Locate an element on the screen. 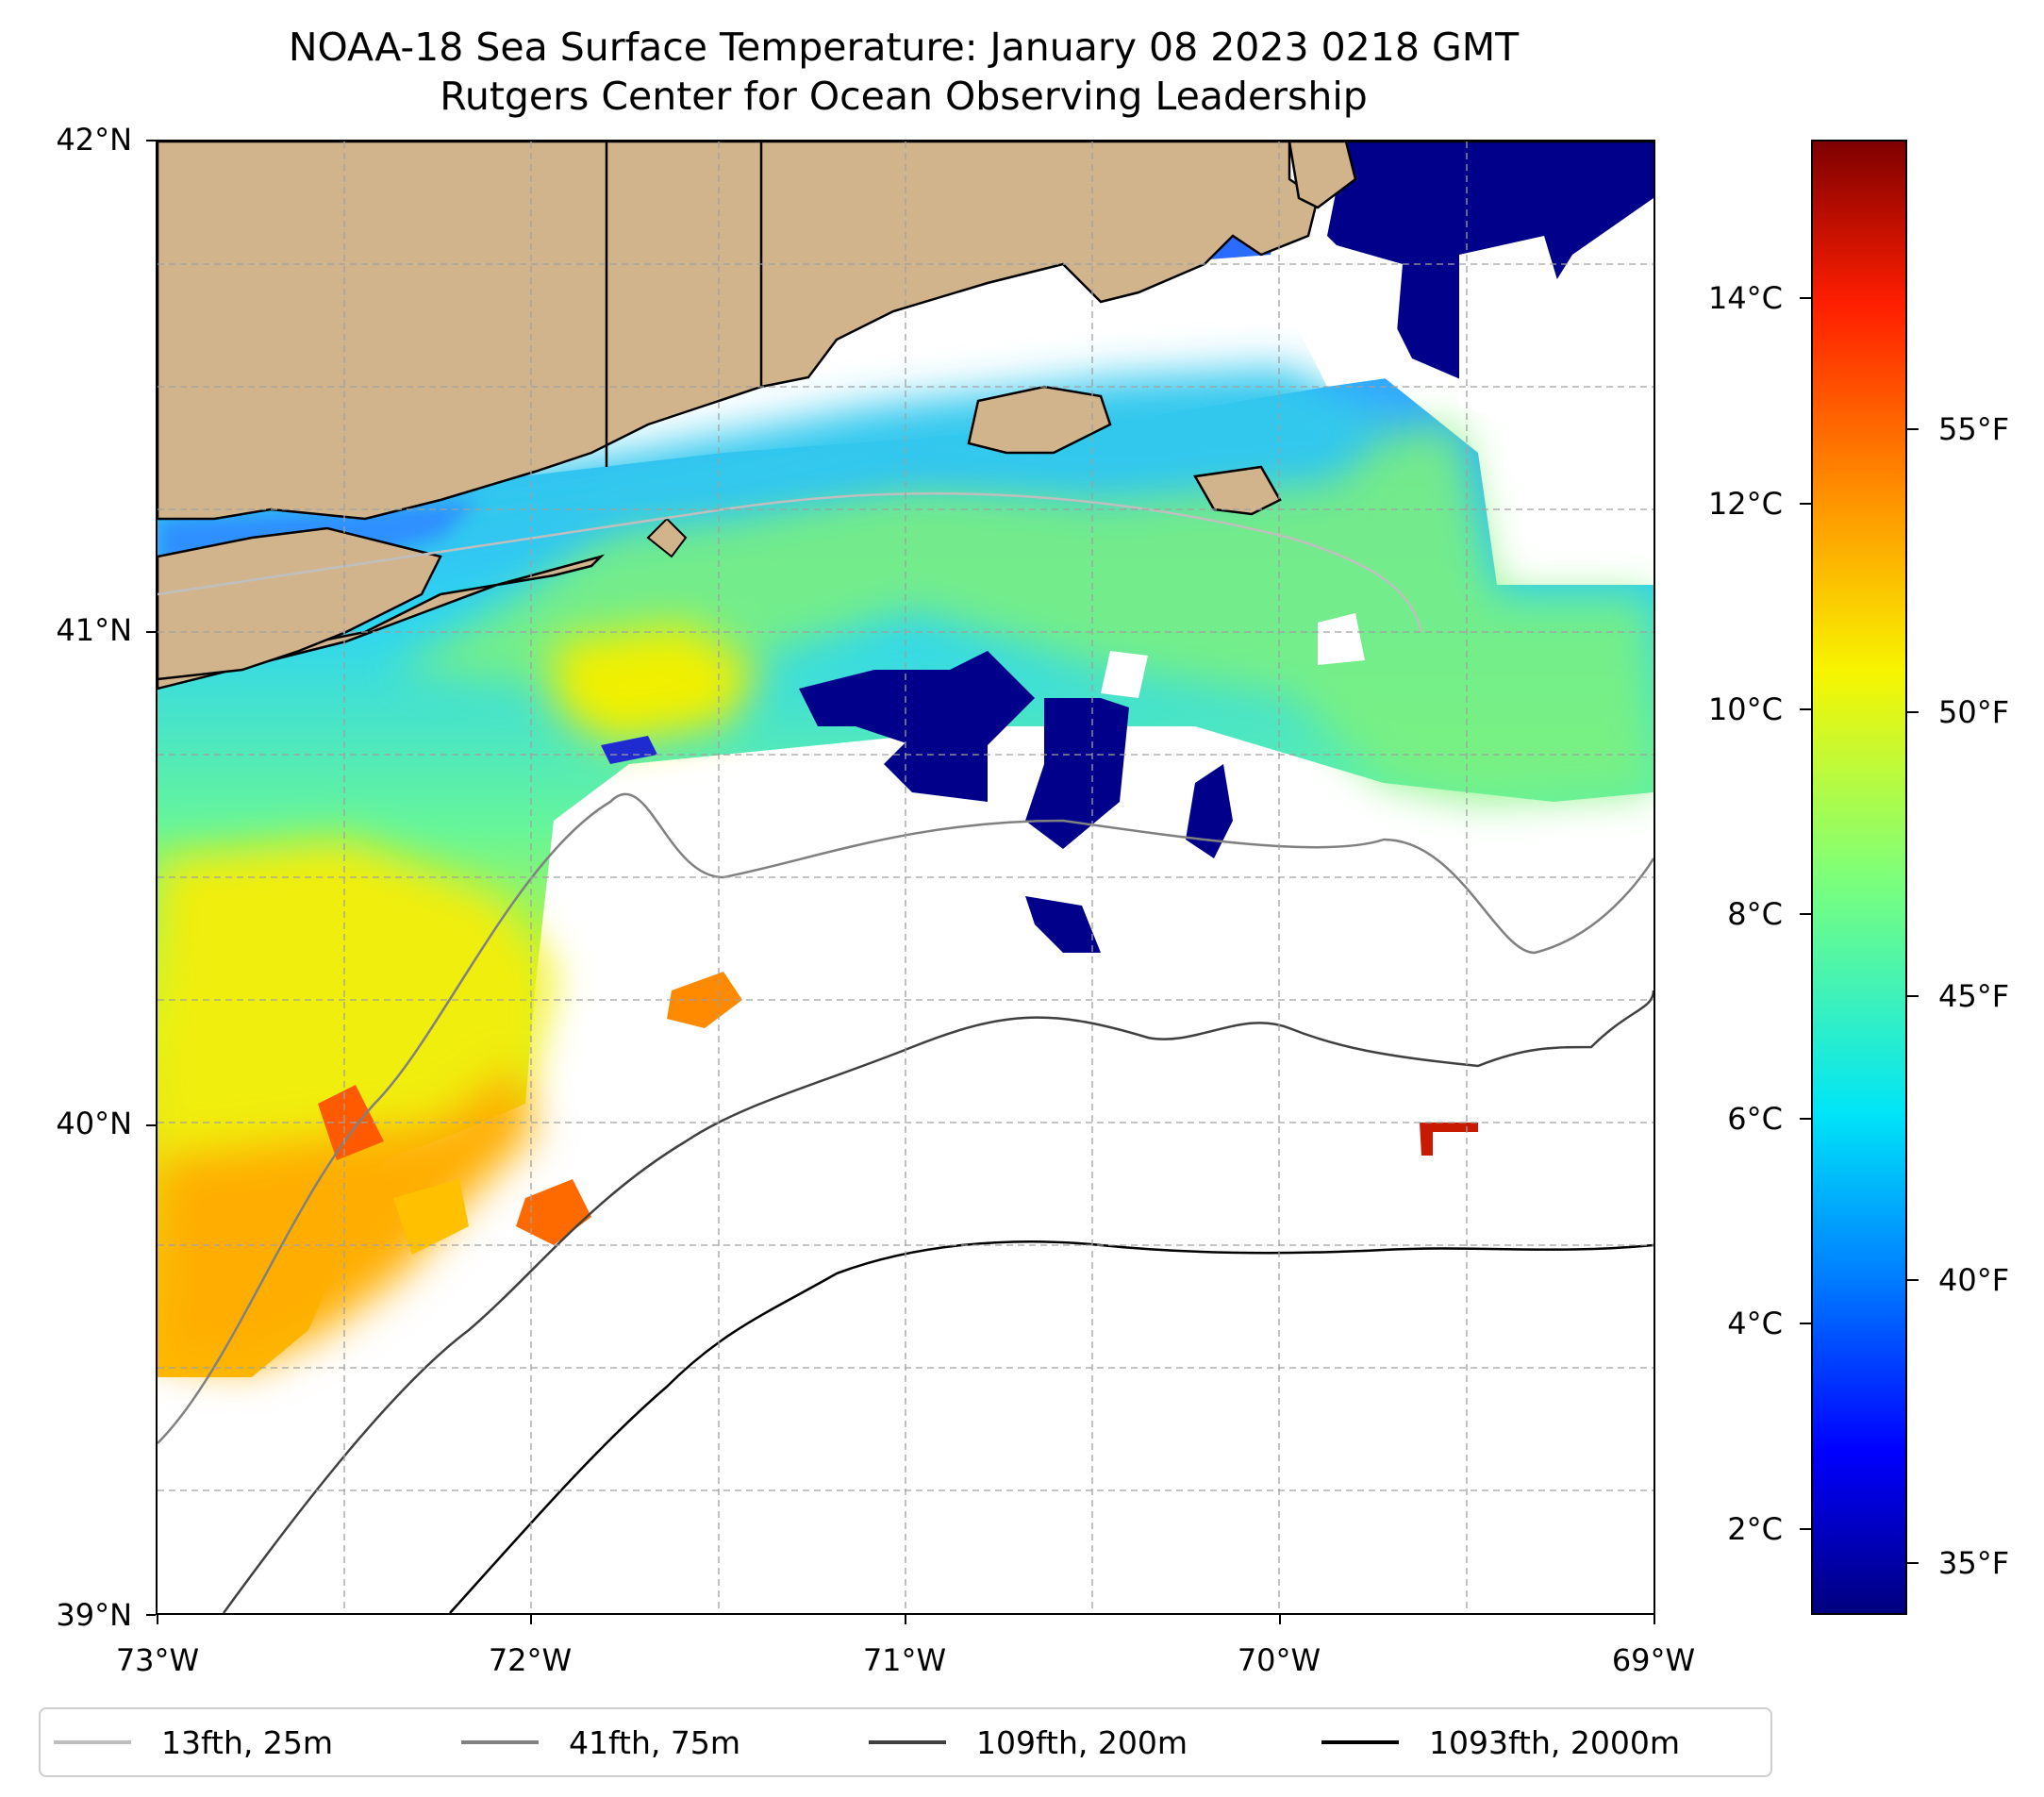 The image size is (2044, 1797). legend-label: 41fth, 75m is located at coordinates (655, 1742).